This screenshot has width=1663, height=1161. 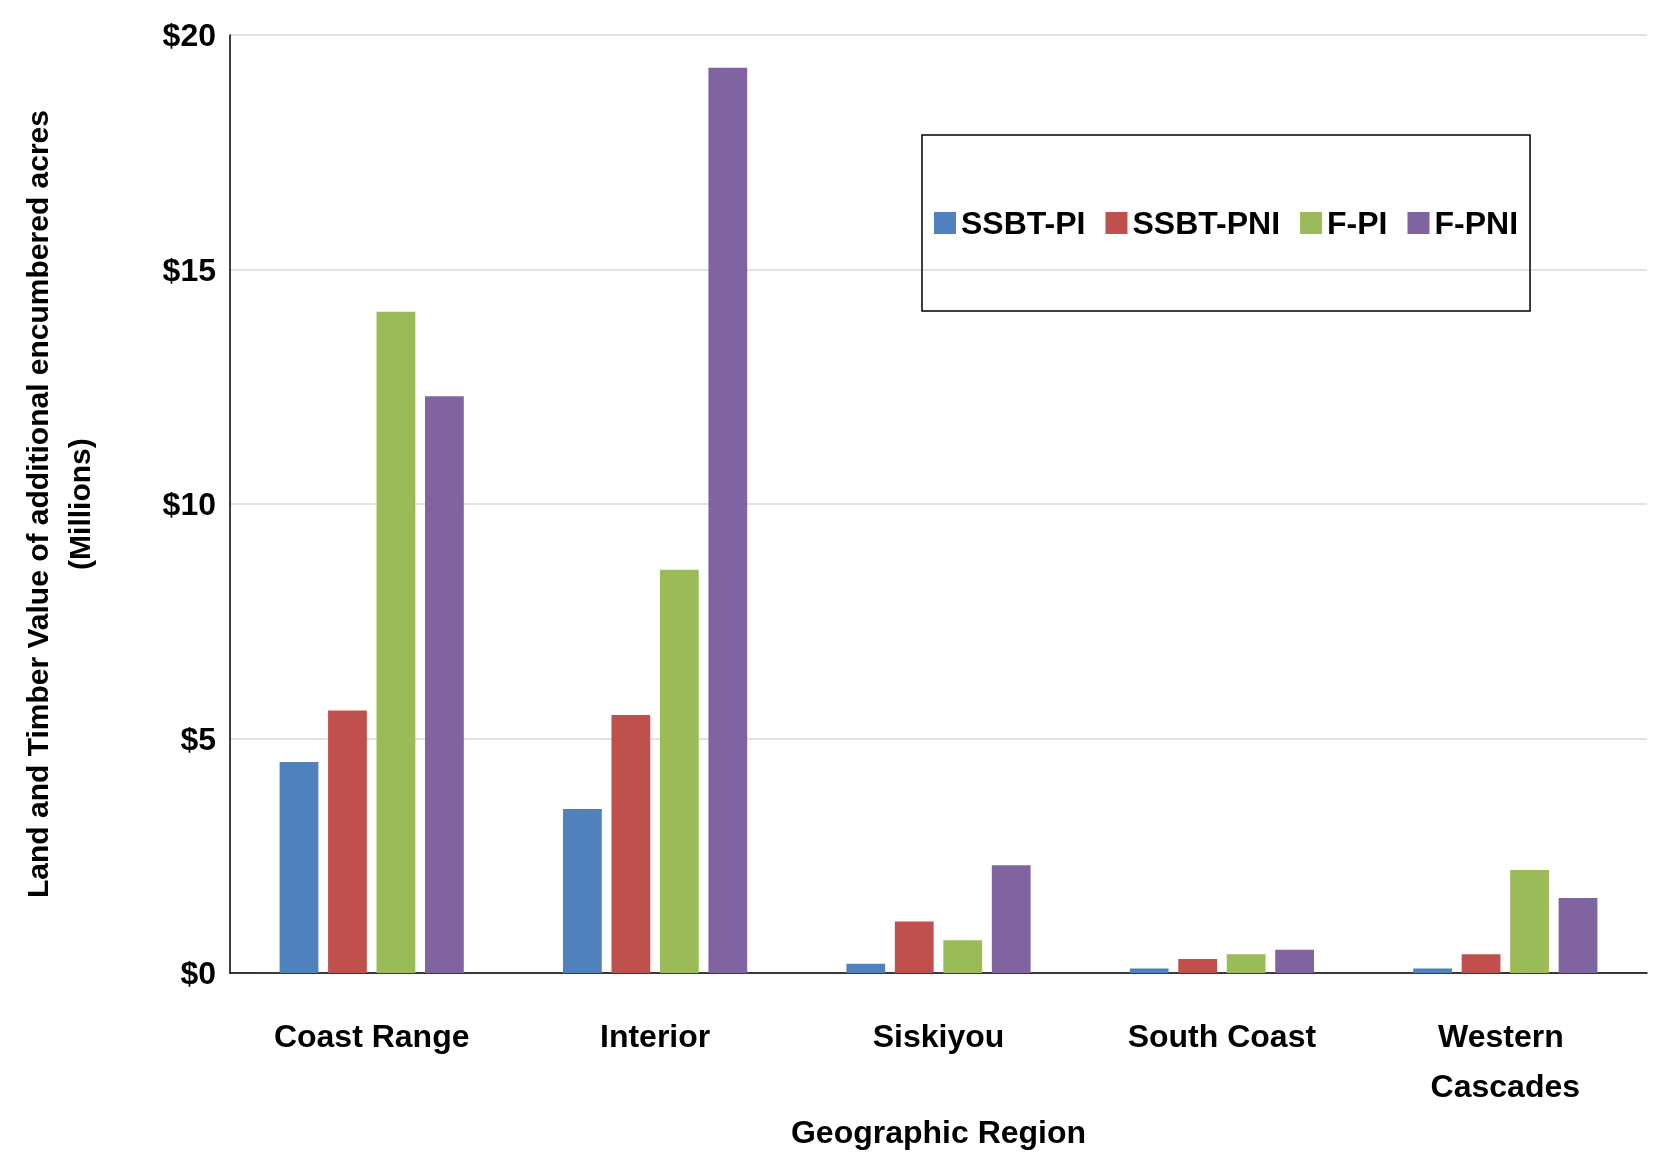 I want to click on legend-label: F-PI, so click(x=1357, y=223).